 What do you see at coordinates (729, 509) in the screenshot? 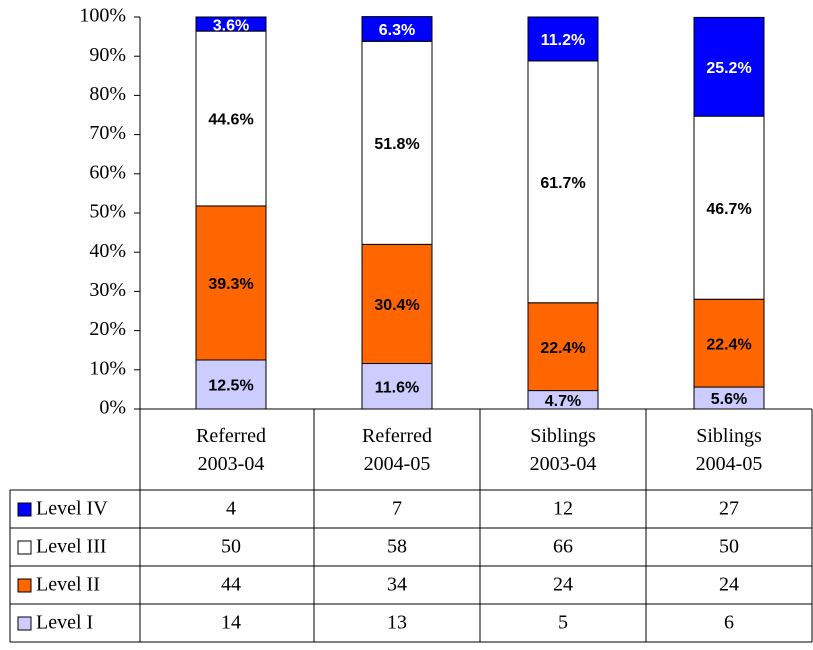
I see `table-value: 27` at bounding box center [729, 509].